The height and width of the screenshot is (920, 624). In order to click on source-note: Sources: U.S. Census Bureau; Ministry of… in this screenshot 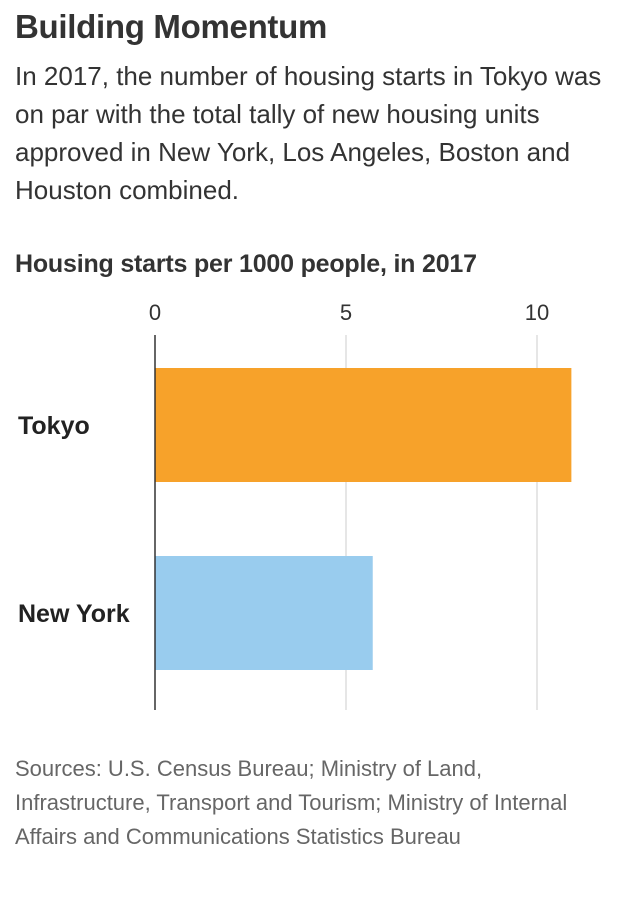, I will do `click(291, 802)`.